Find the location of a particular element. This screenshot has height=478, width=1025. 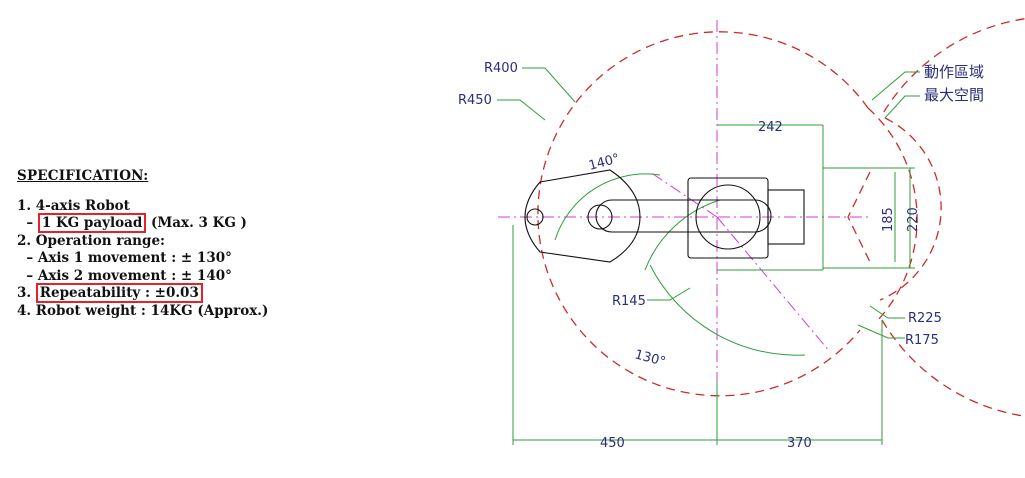

arm1-link is located at coordinates (582, 216).